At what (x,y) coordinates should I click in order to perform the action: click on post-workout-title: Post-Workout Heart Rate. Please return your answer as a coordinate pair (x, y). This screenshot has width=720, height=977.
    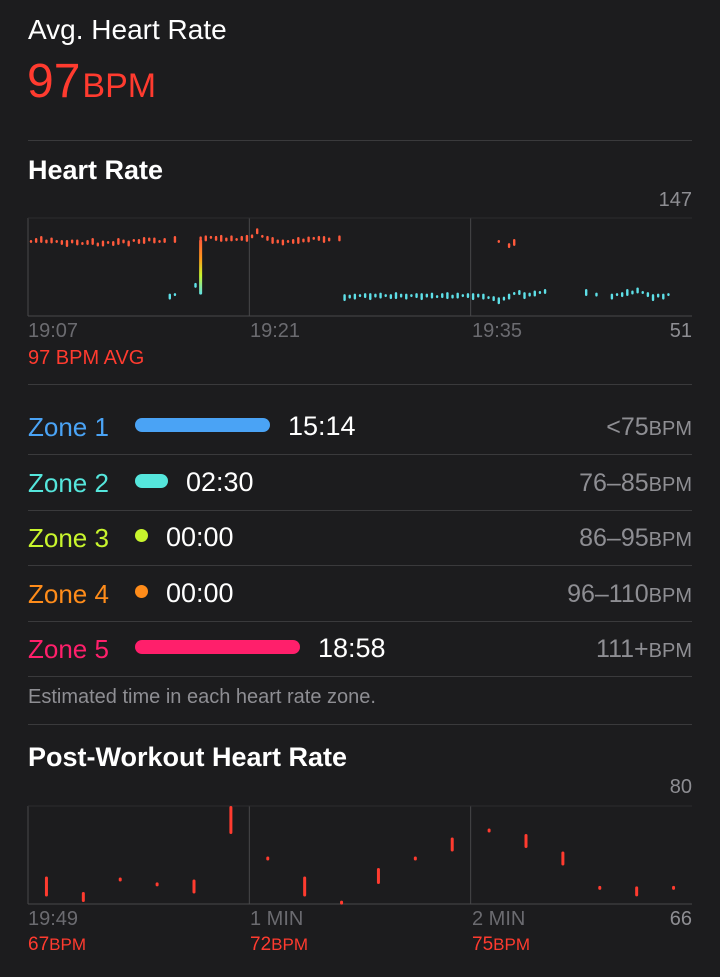
    Looking at the image, I should click on (188, 757).